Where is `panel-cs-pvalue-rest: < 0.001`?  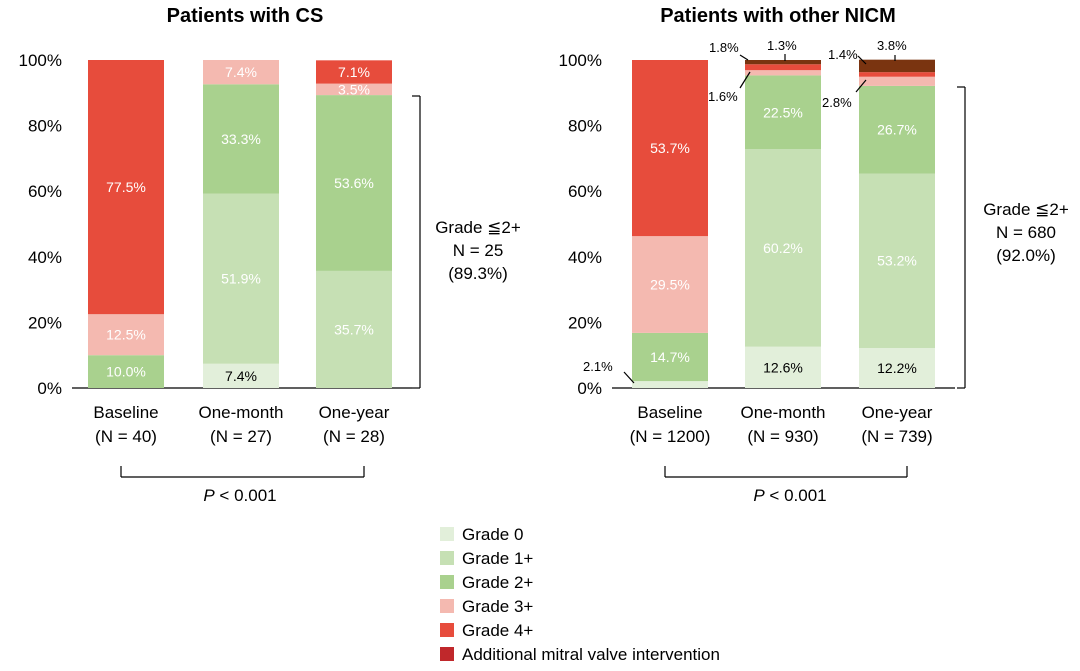
panel-cs-pvalue-rest: < 0.001 is located at coordinates (246, 495).